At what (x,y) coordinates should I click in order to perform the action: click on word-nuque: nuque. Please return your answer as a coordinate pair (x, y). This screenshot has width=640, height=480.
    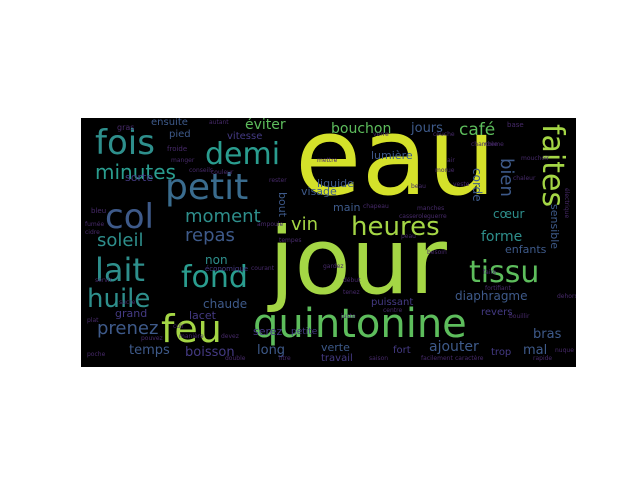
    Looking at the image, I should click on (564, 350).